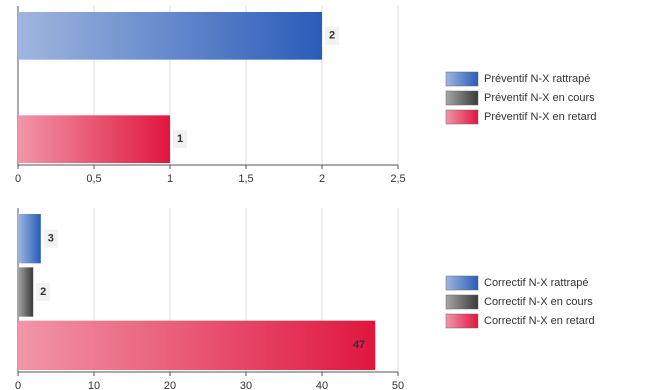  I want to click on x-tick-label: 1, so click(170, 179).